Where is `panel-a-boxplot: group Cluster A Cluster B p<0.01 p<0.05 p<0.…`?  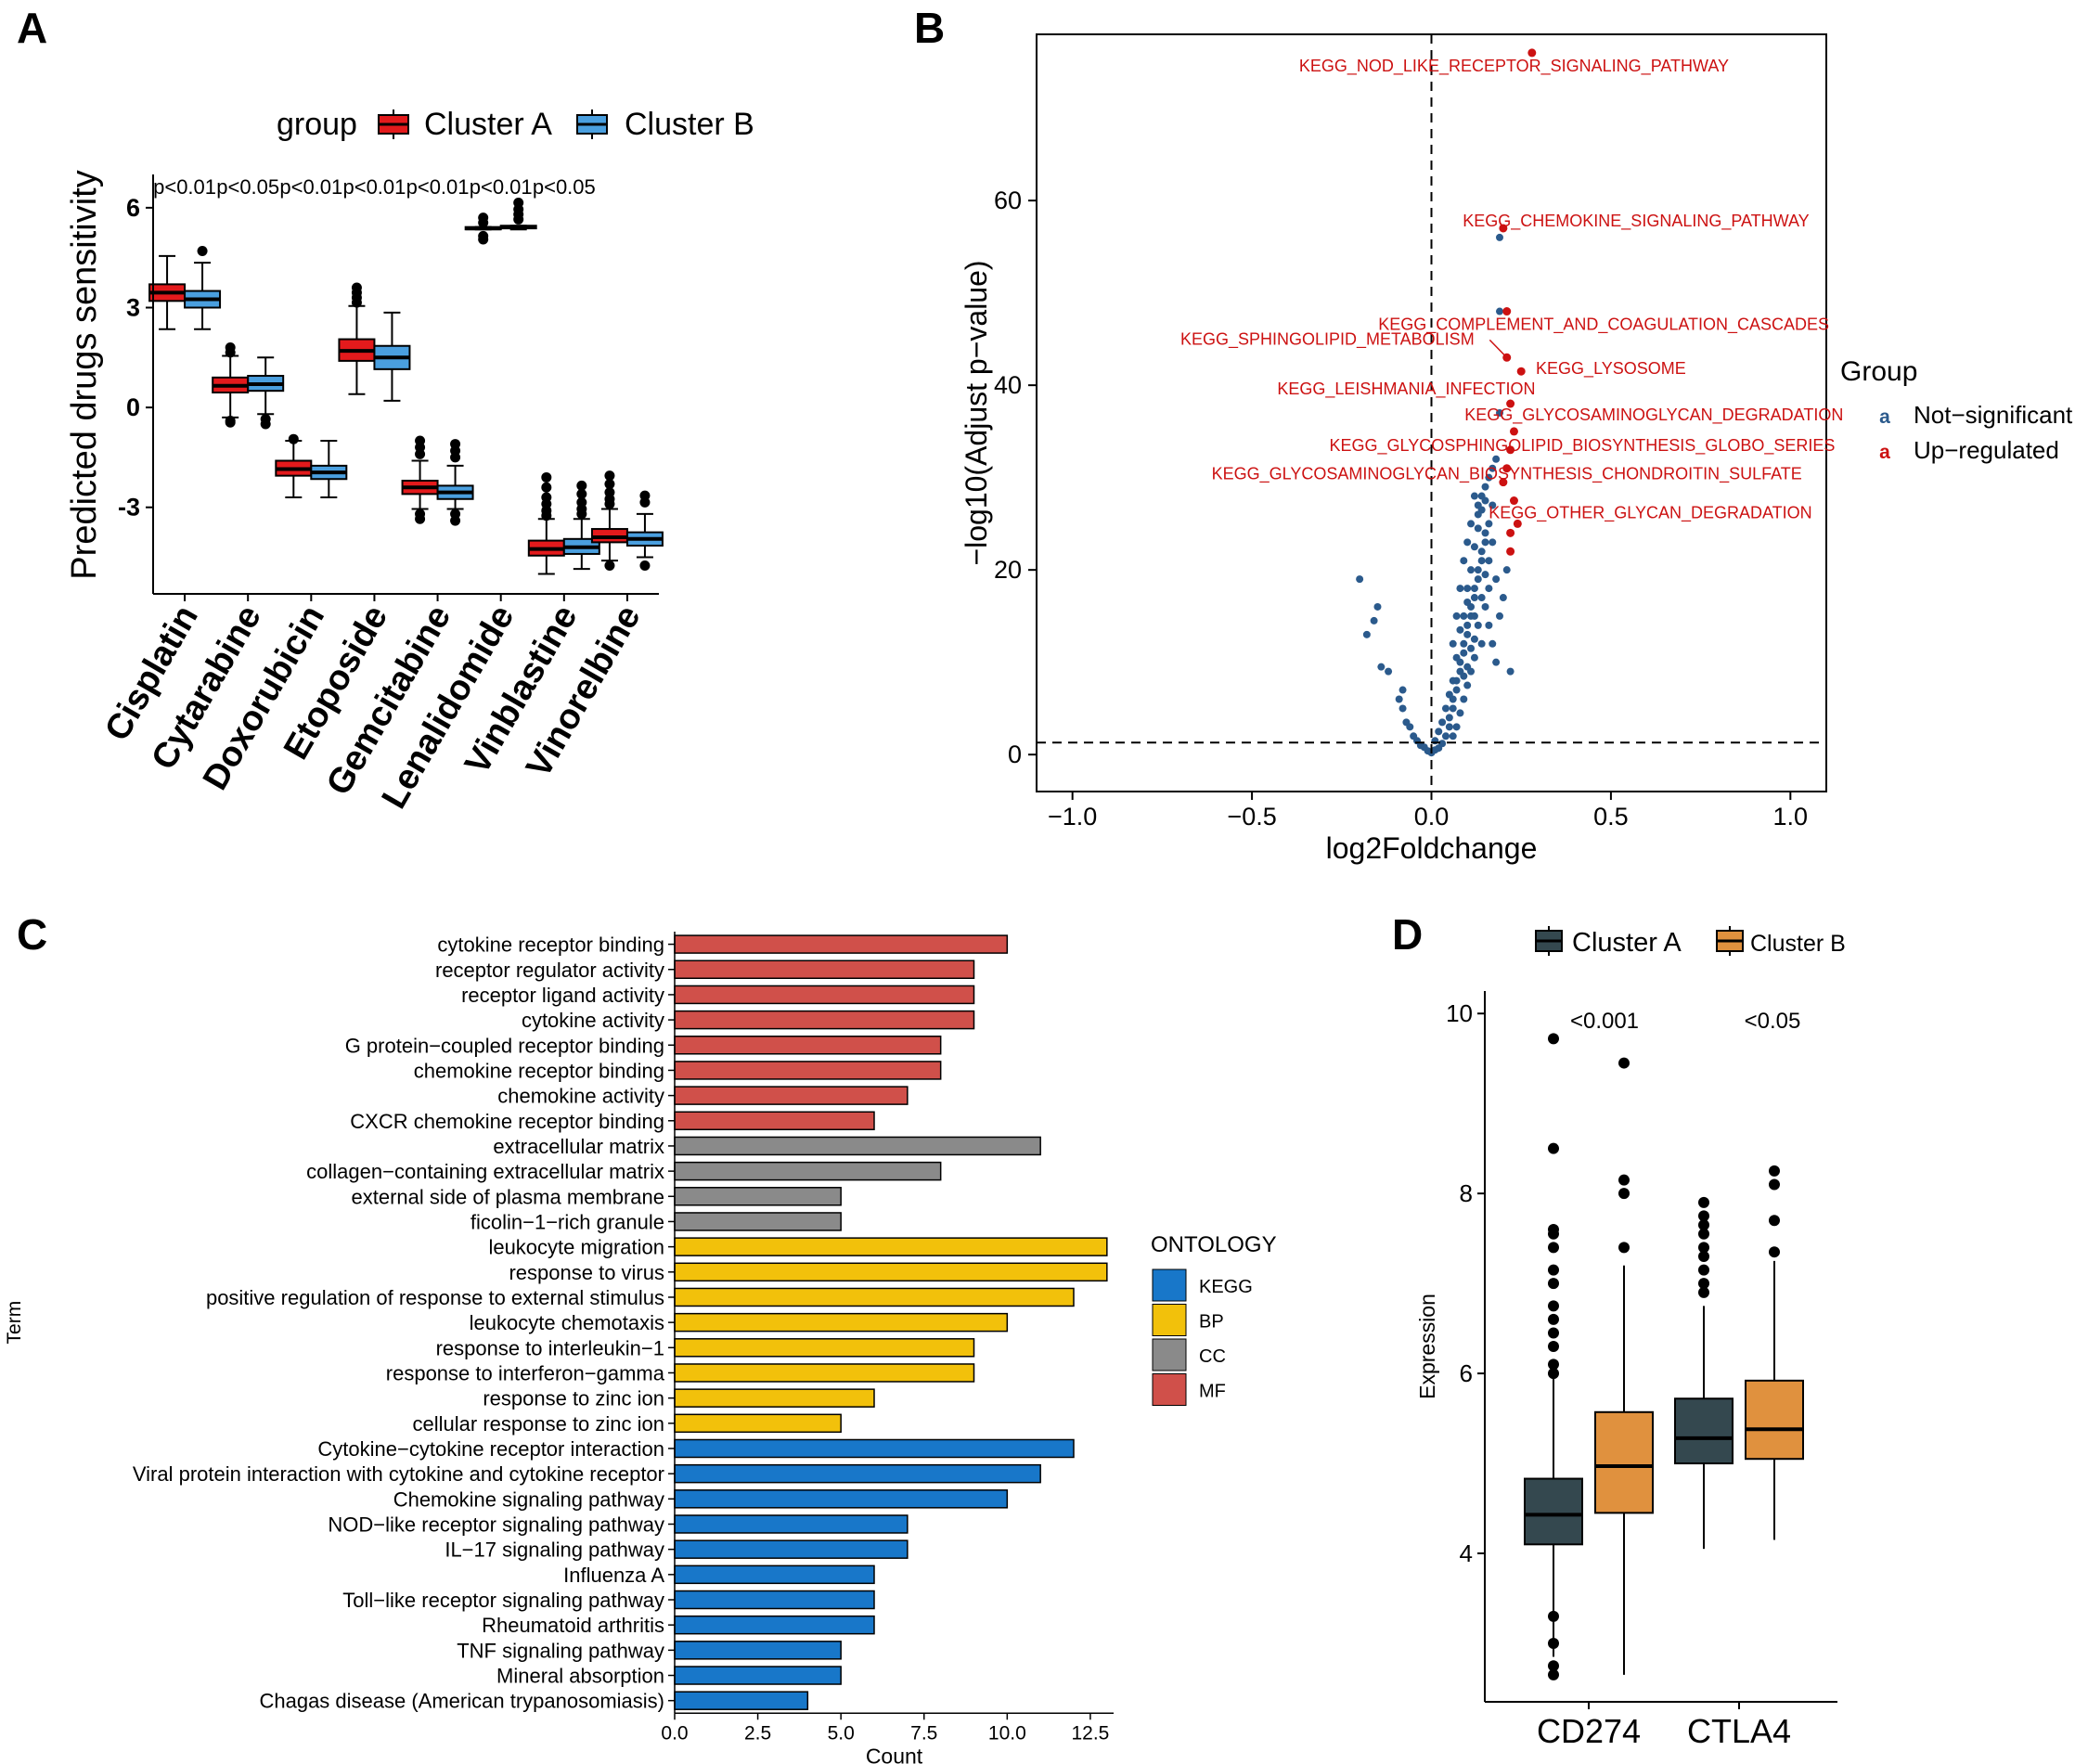
panel-a-boxplot: group Cluster A Cluster B p<0.01 p<0.05 p<0.… is located at coordinates (410, 462).